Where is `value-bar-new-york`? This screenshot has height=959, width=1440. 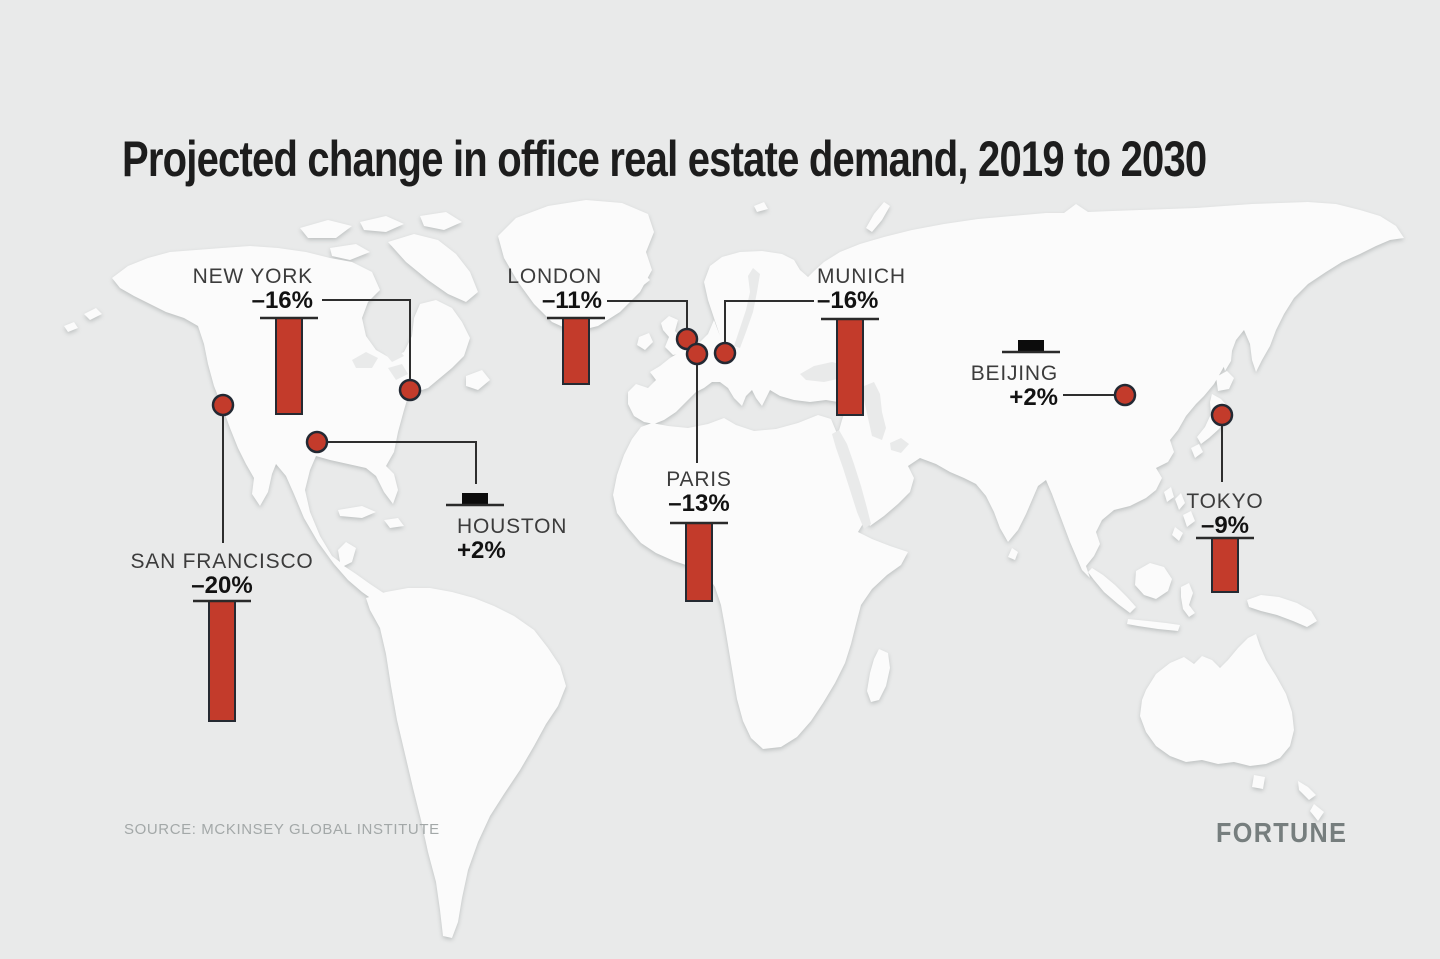
value-bar-new-york is located at coordinates (289, 366).